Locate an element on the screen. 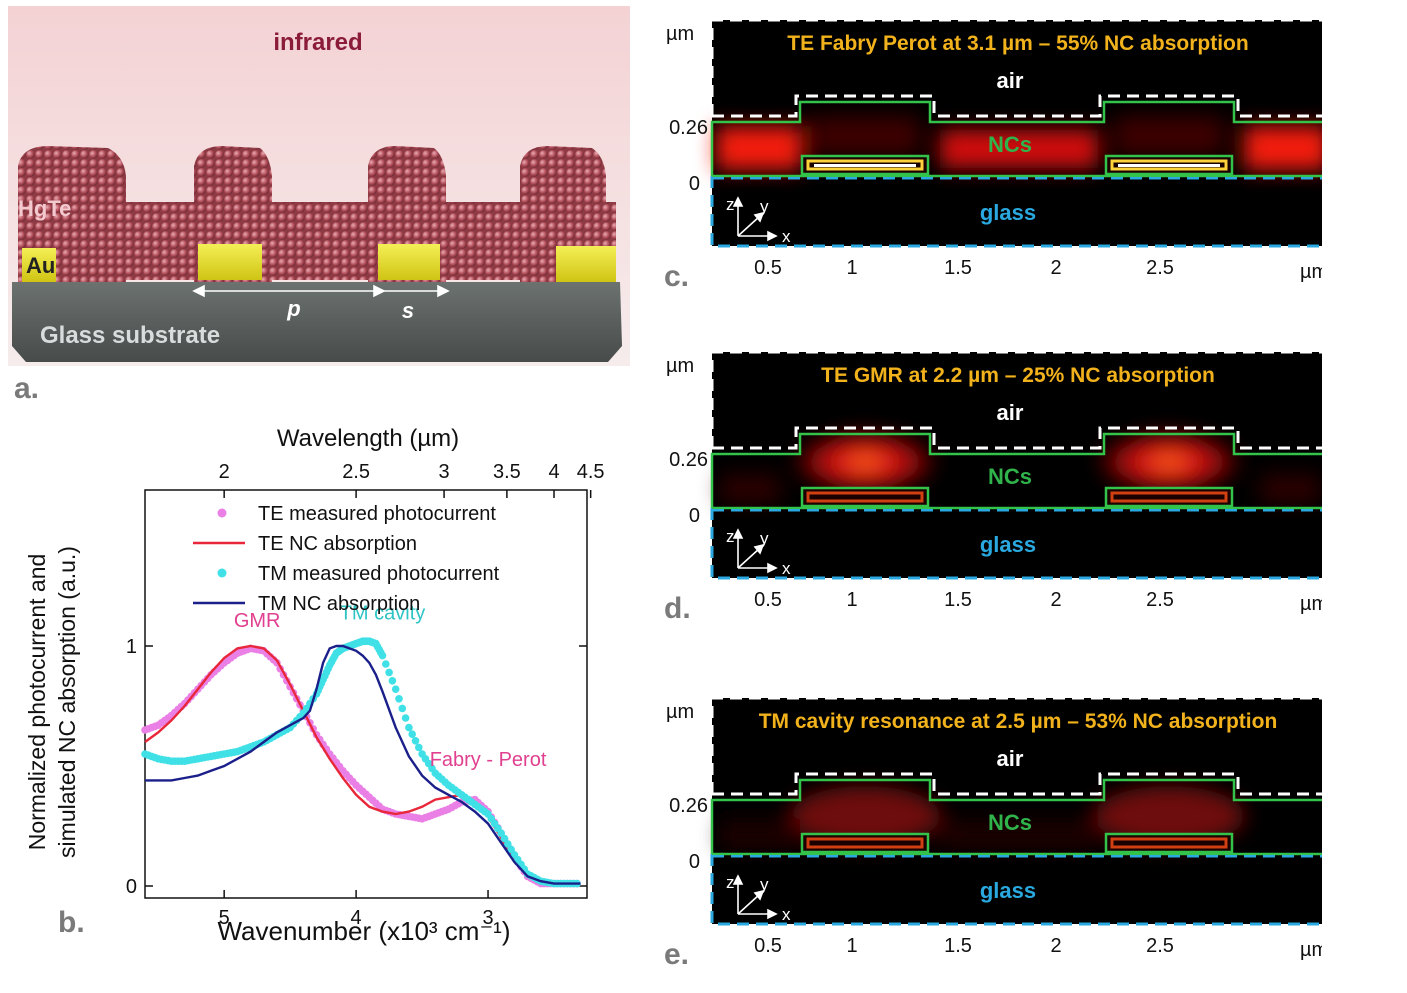 Image resolution: width=1407 pixels, height=993 pixels. x-tick-label-1: 4 is located at coordinates (356, 918).